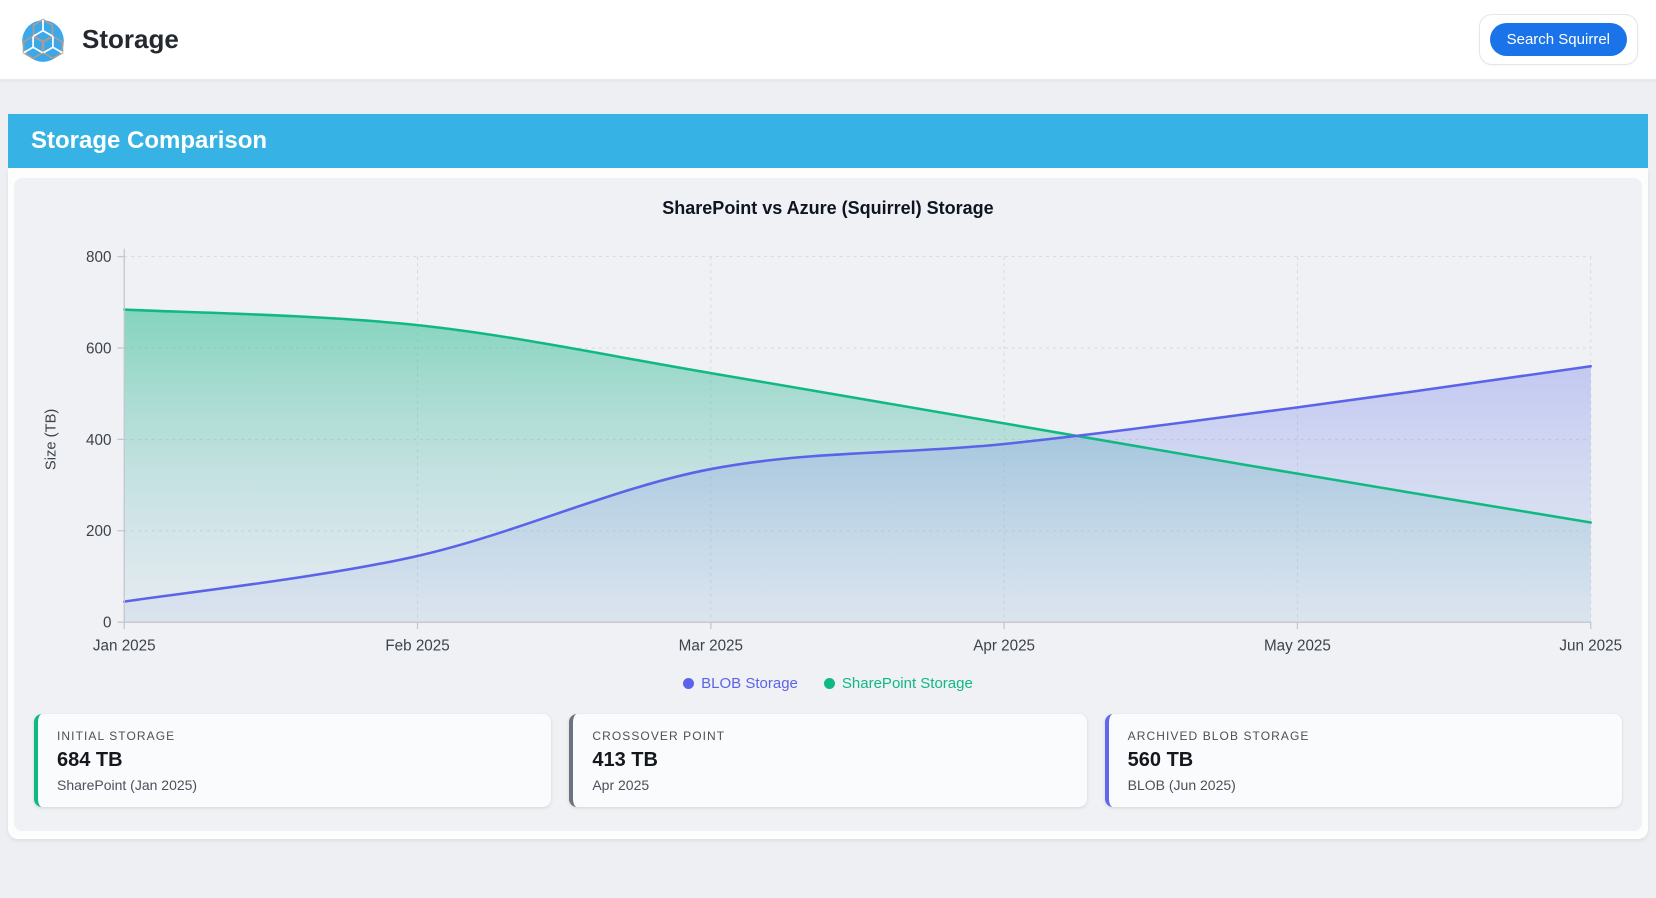  What do you see at coordinates (625, 760) in the screenshot?
I see `stat-value: 413 TB` at bounding box center [625, 760].